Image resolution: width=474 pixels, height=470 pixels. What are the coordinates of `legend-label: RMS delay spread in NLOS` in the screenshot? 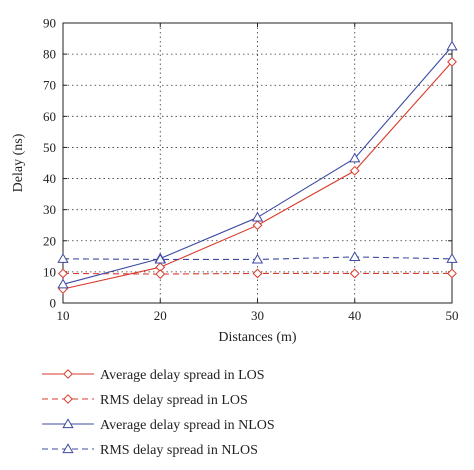 It's located at (179, 450).